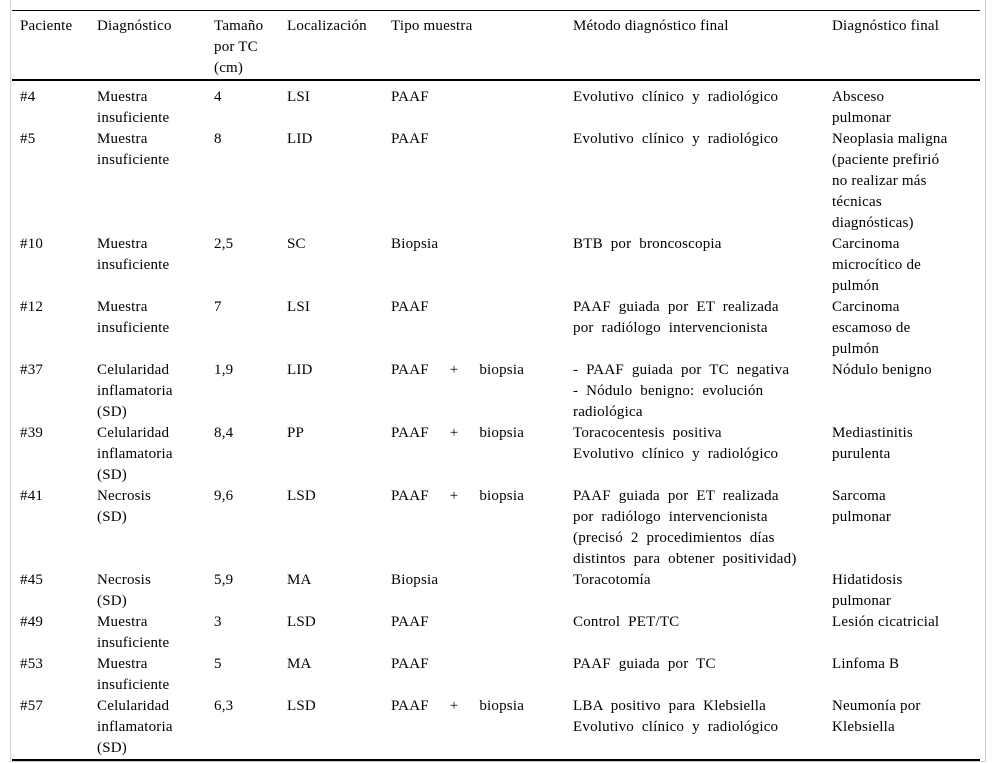 The height and width of the screenshot is (763, 992). What do you see at coordinates (906, 45) in the screenshot?
I see `col-header-diagnostico-final: Diagnóstico final` at bounding box center [906, 45].